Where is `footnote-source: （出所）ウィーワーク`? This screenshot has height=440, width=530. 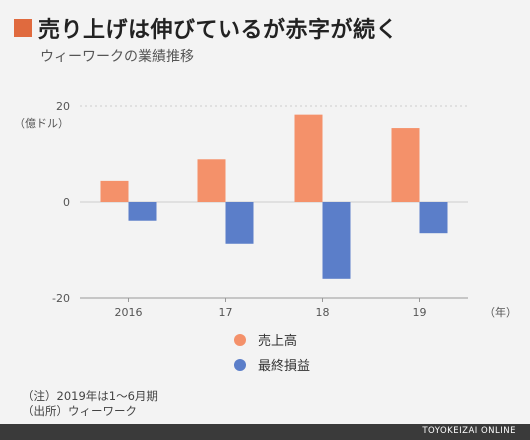
footnote-source: （出所）ウィーワーク is located at coordinates (79, 411).